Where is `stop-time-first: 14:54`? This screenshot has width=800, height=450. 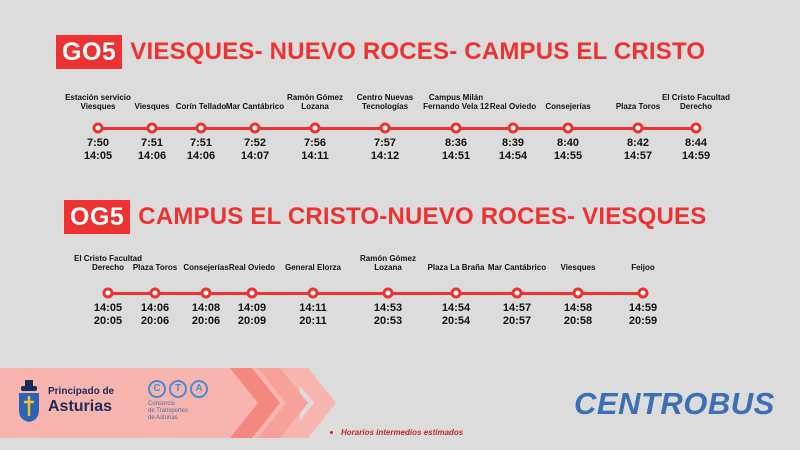 stop-time-first: 14:54 is located at coordinates (456, 308).